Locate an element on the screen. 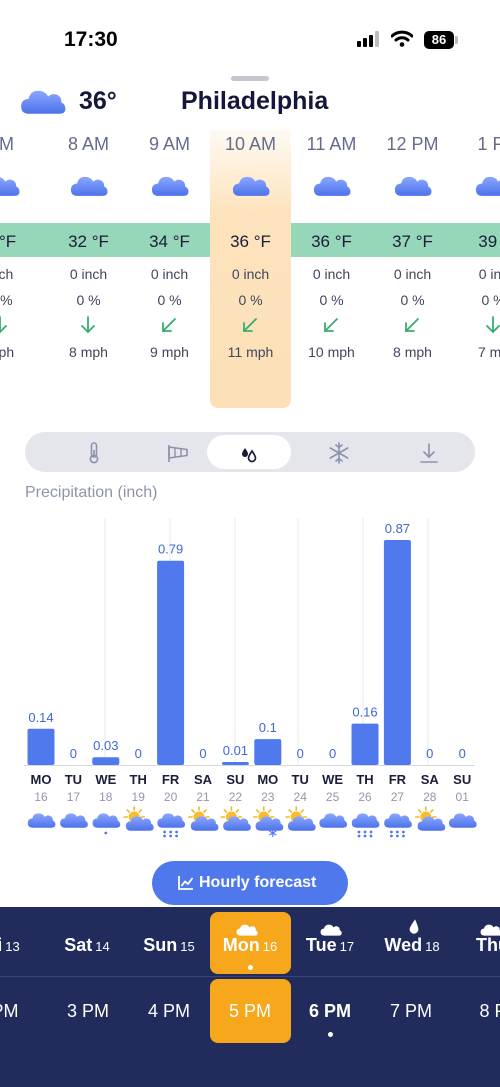 This screenshot has height=1087, width=500. tab-precipitation is located at coordinates (249, 452).